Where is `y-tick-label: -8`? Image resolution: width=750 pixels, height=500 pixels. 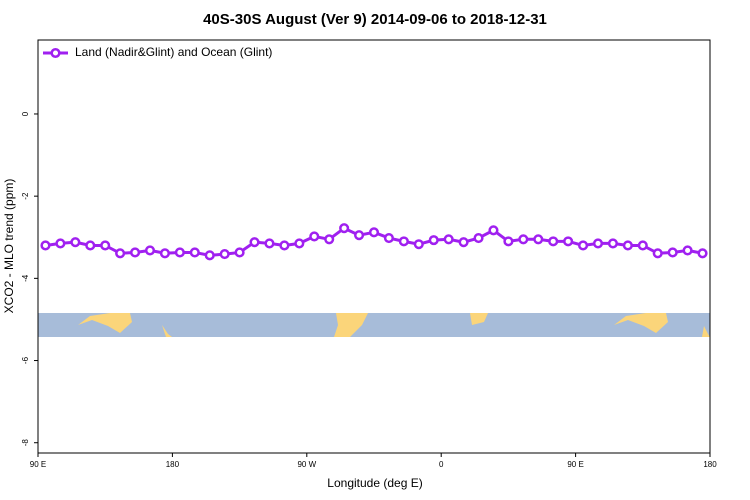 y-tick-label: -8 is located at coordinates (25, 443).